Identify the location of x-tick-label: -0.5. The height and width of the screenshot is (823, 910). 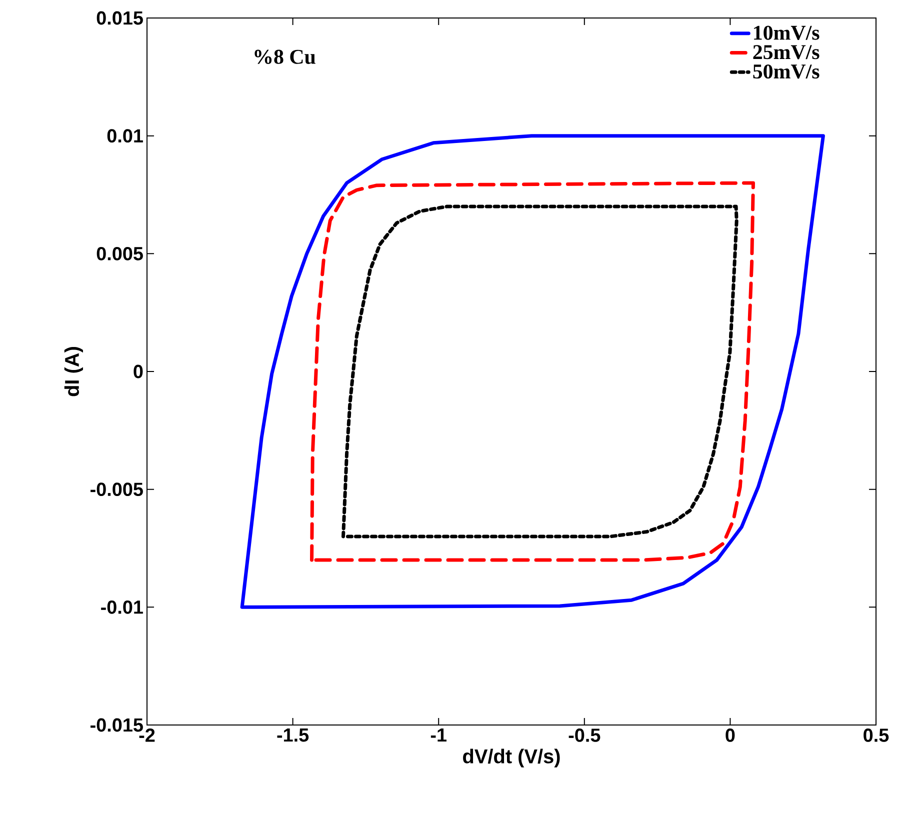
(584, 735).